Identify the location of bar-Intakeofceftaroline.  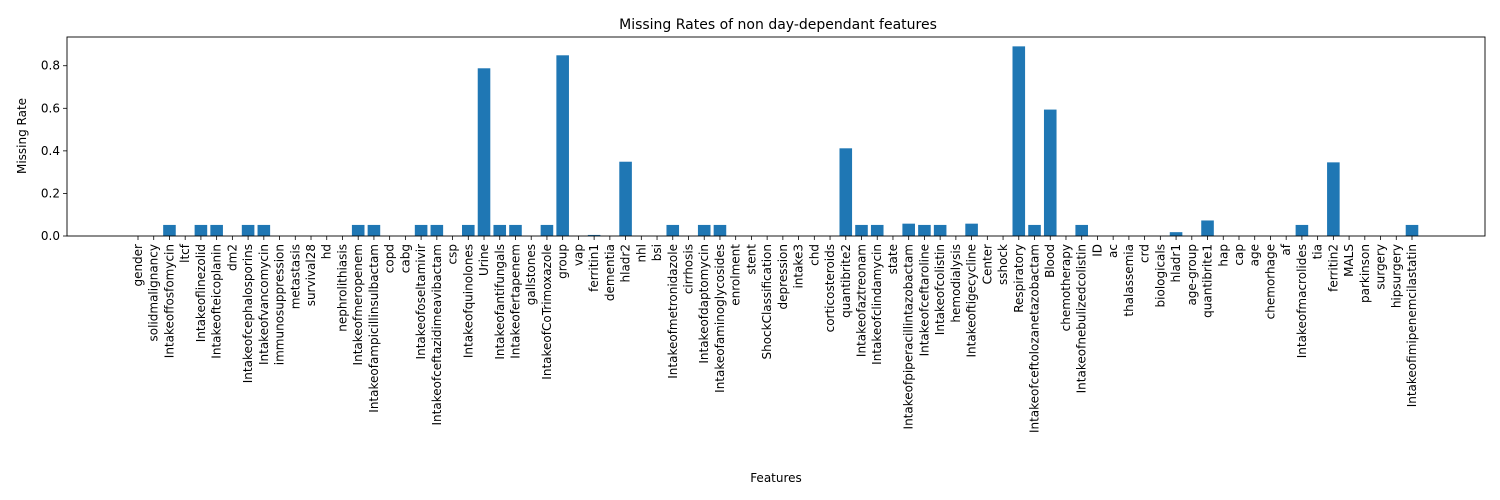
(924, 230).